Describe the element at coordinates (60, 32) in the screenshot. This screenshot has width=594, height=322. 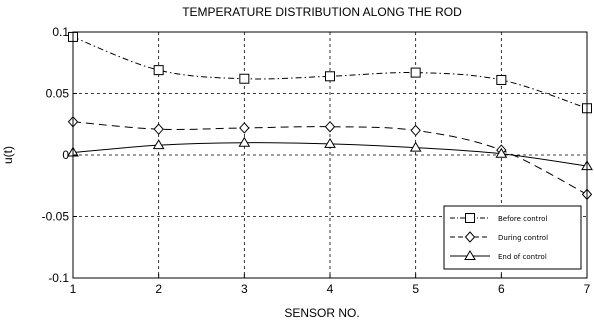
I see `y-tick-label-4: 0.1` at that location.